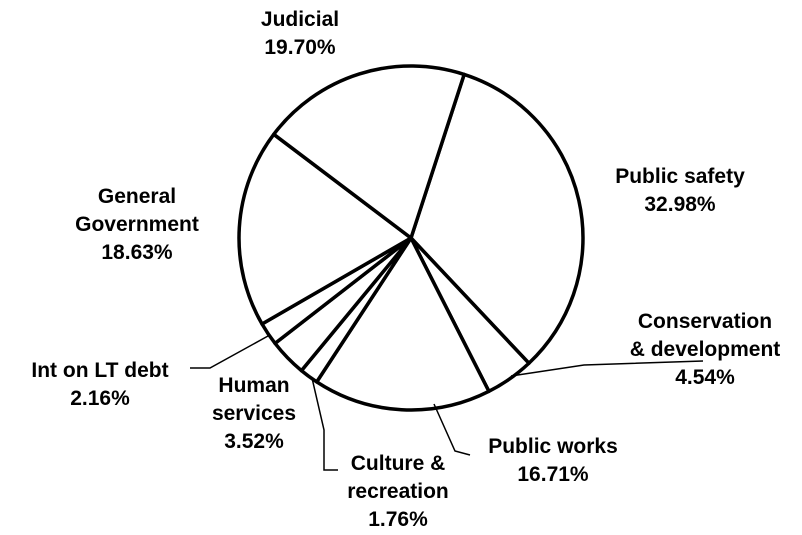 This screenshot has height=535, width=802. What do you see at coordinates (398, 463) in the screenshot?
I see `slice-name: Culture &` at bounding box center [398, 463].